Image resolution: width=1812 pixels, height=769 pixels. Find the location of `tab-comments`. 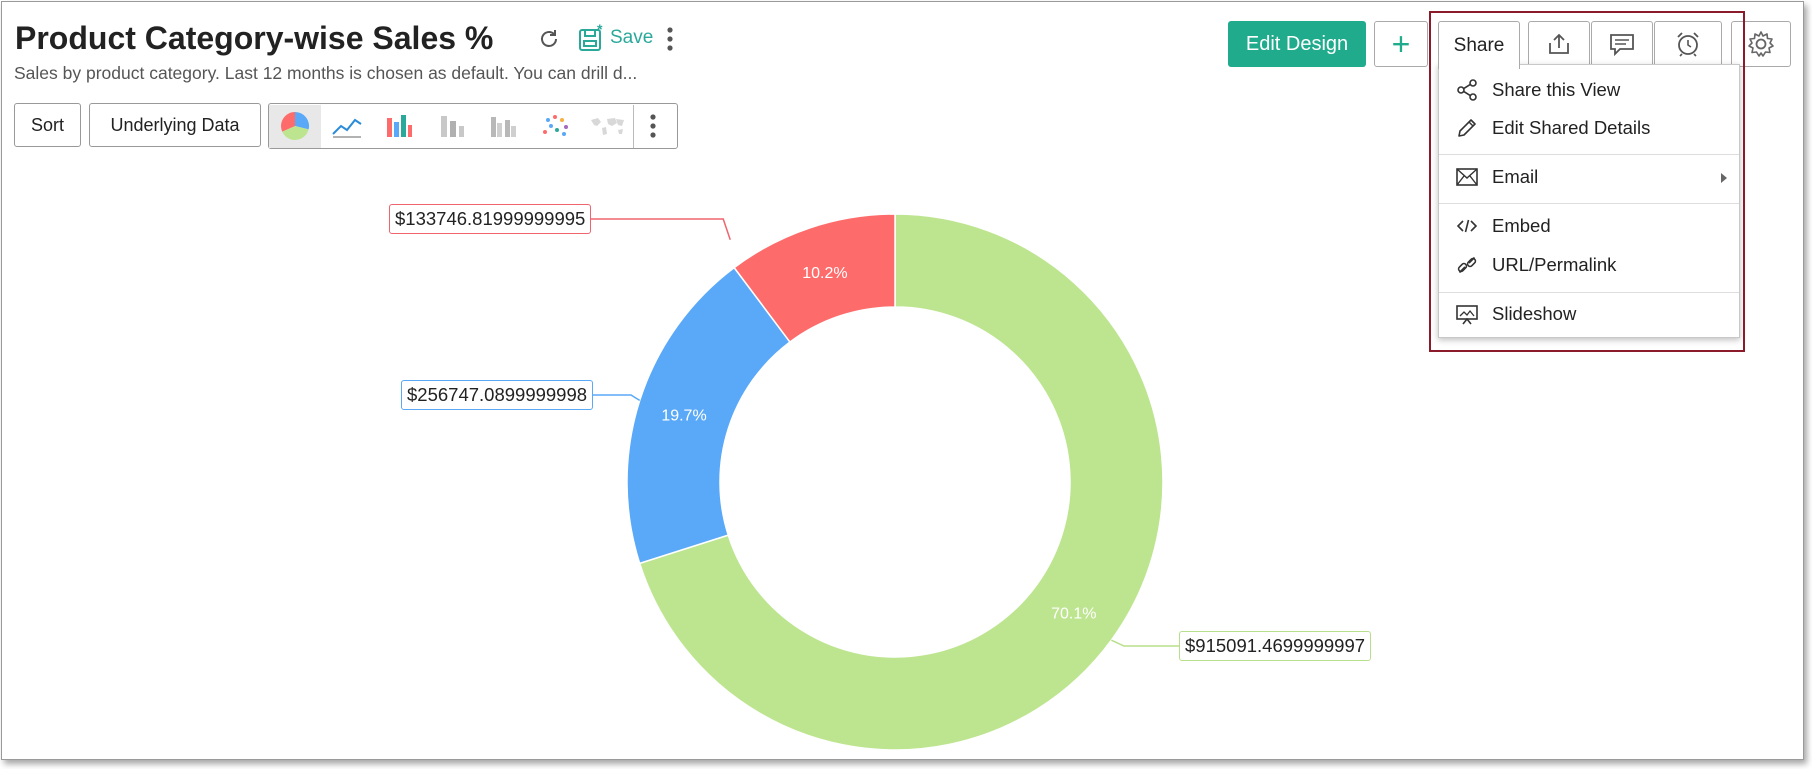

tab-comments is located at coordinates (1622, 44).